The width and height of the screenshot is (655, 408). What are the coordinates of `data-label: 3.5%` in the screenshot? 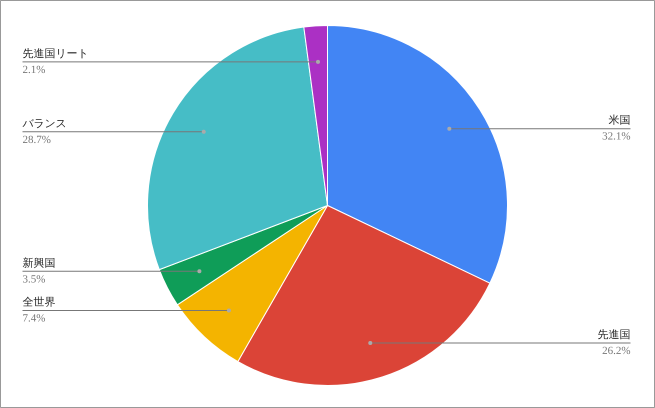 It's located at (34, 279).